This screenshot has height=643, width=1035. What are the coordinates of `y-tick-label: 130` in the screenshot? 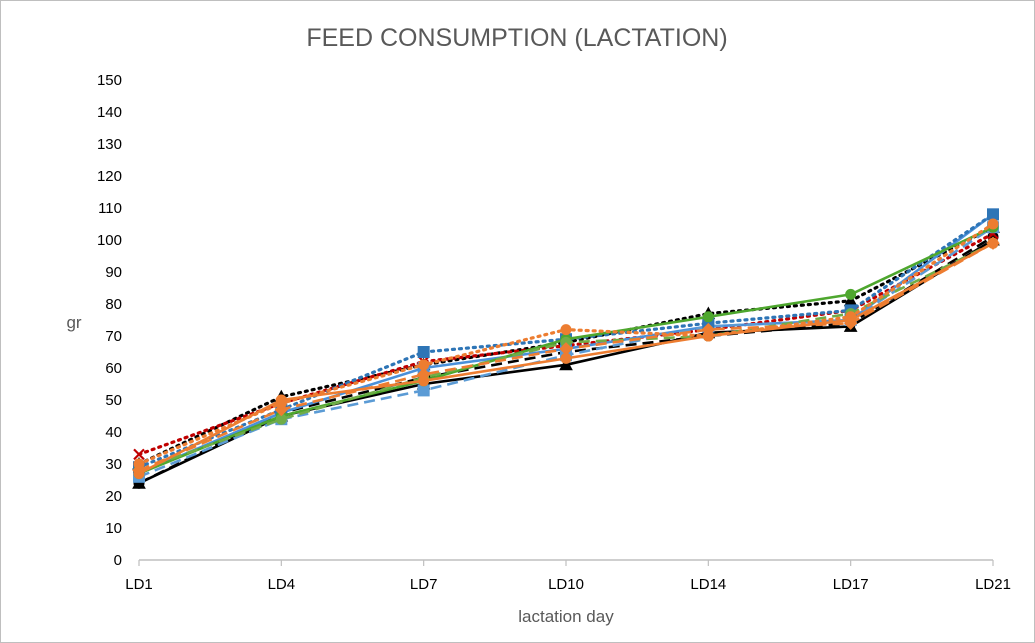 It's located at (109, 144).